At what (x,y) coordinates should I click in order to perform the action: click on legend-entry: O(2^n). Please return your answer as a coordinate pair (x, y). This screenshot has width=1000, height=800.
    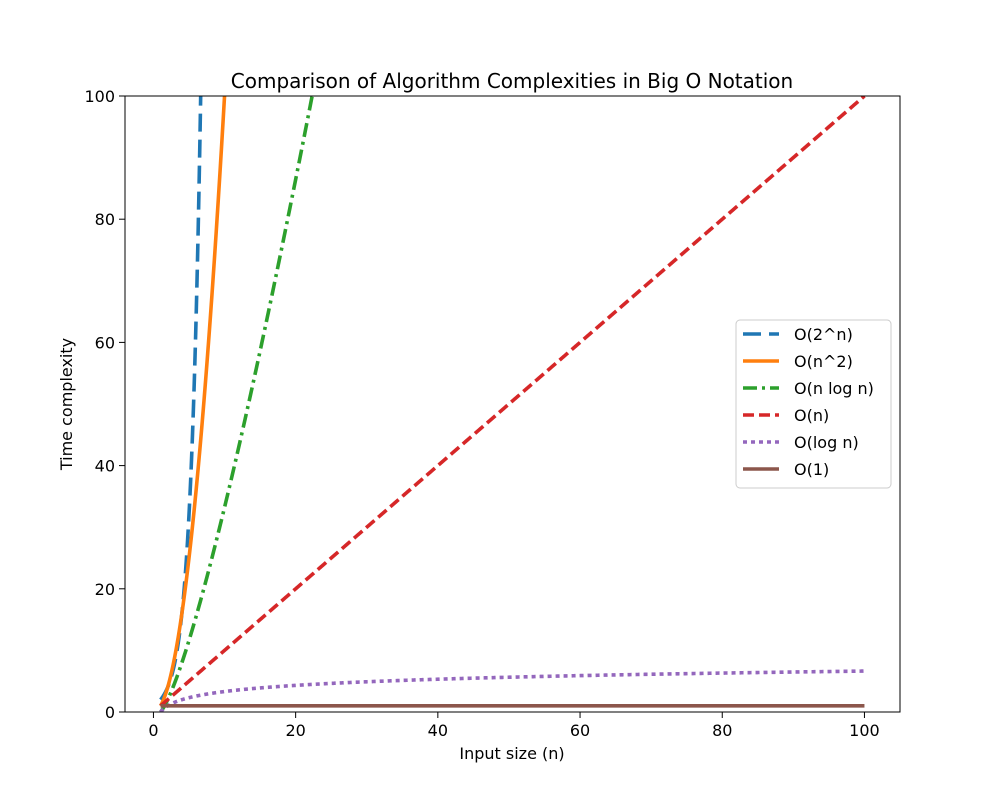
    Looking at the image, I should click on (823, 334).